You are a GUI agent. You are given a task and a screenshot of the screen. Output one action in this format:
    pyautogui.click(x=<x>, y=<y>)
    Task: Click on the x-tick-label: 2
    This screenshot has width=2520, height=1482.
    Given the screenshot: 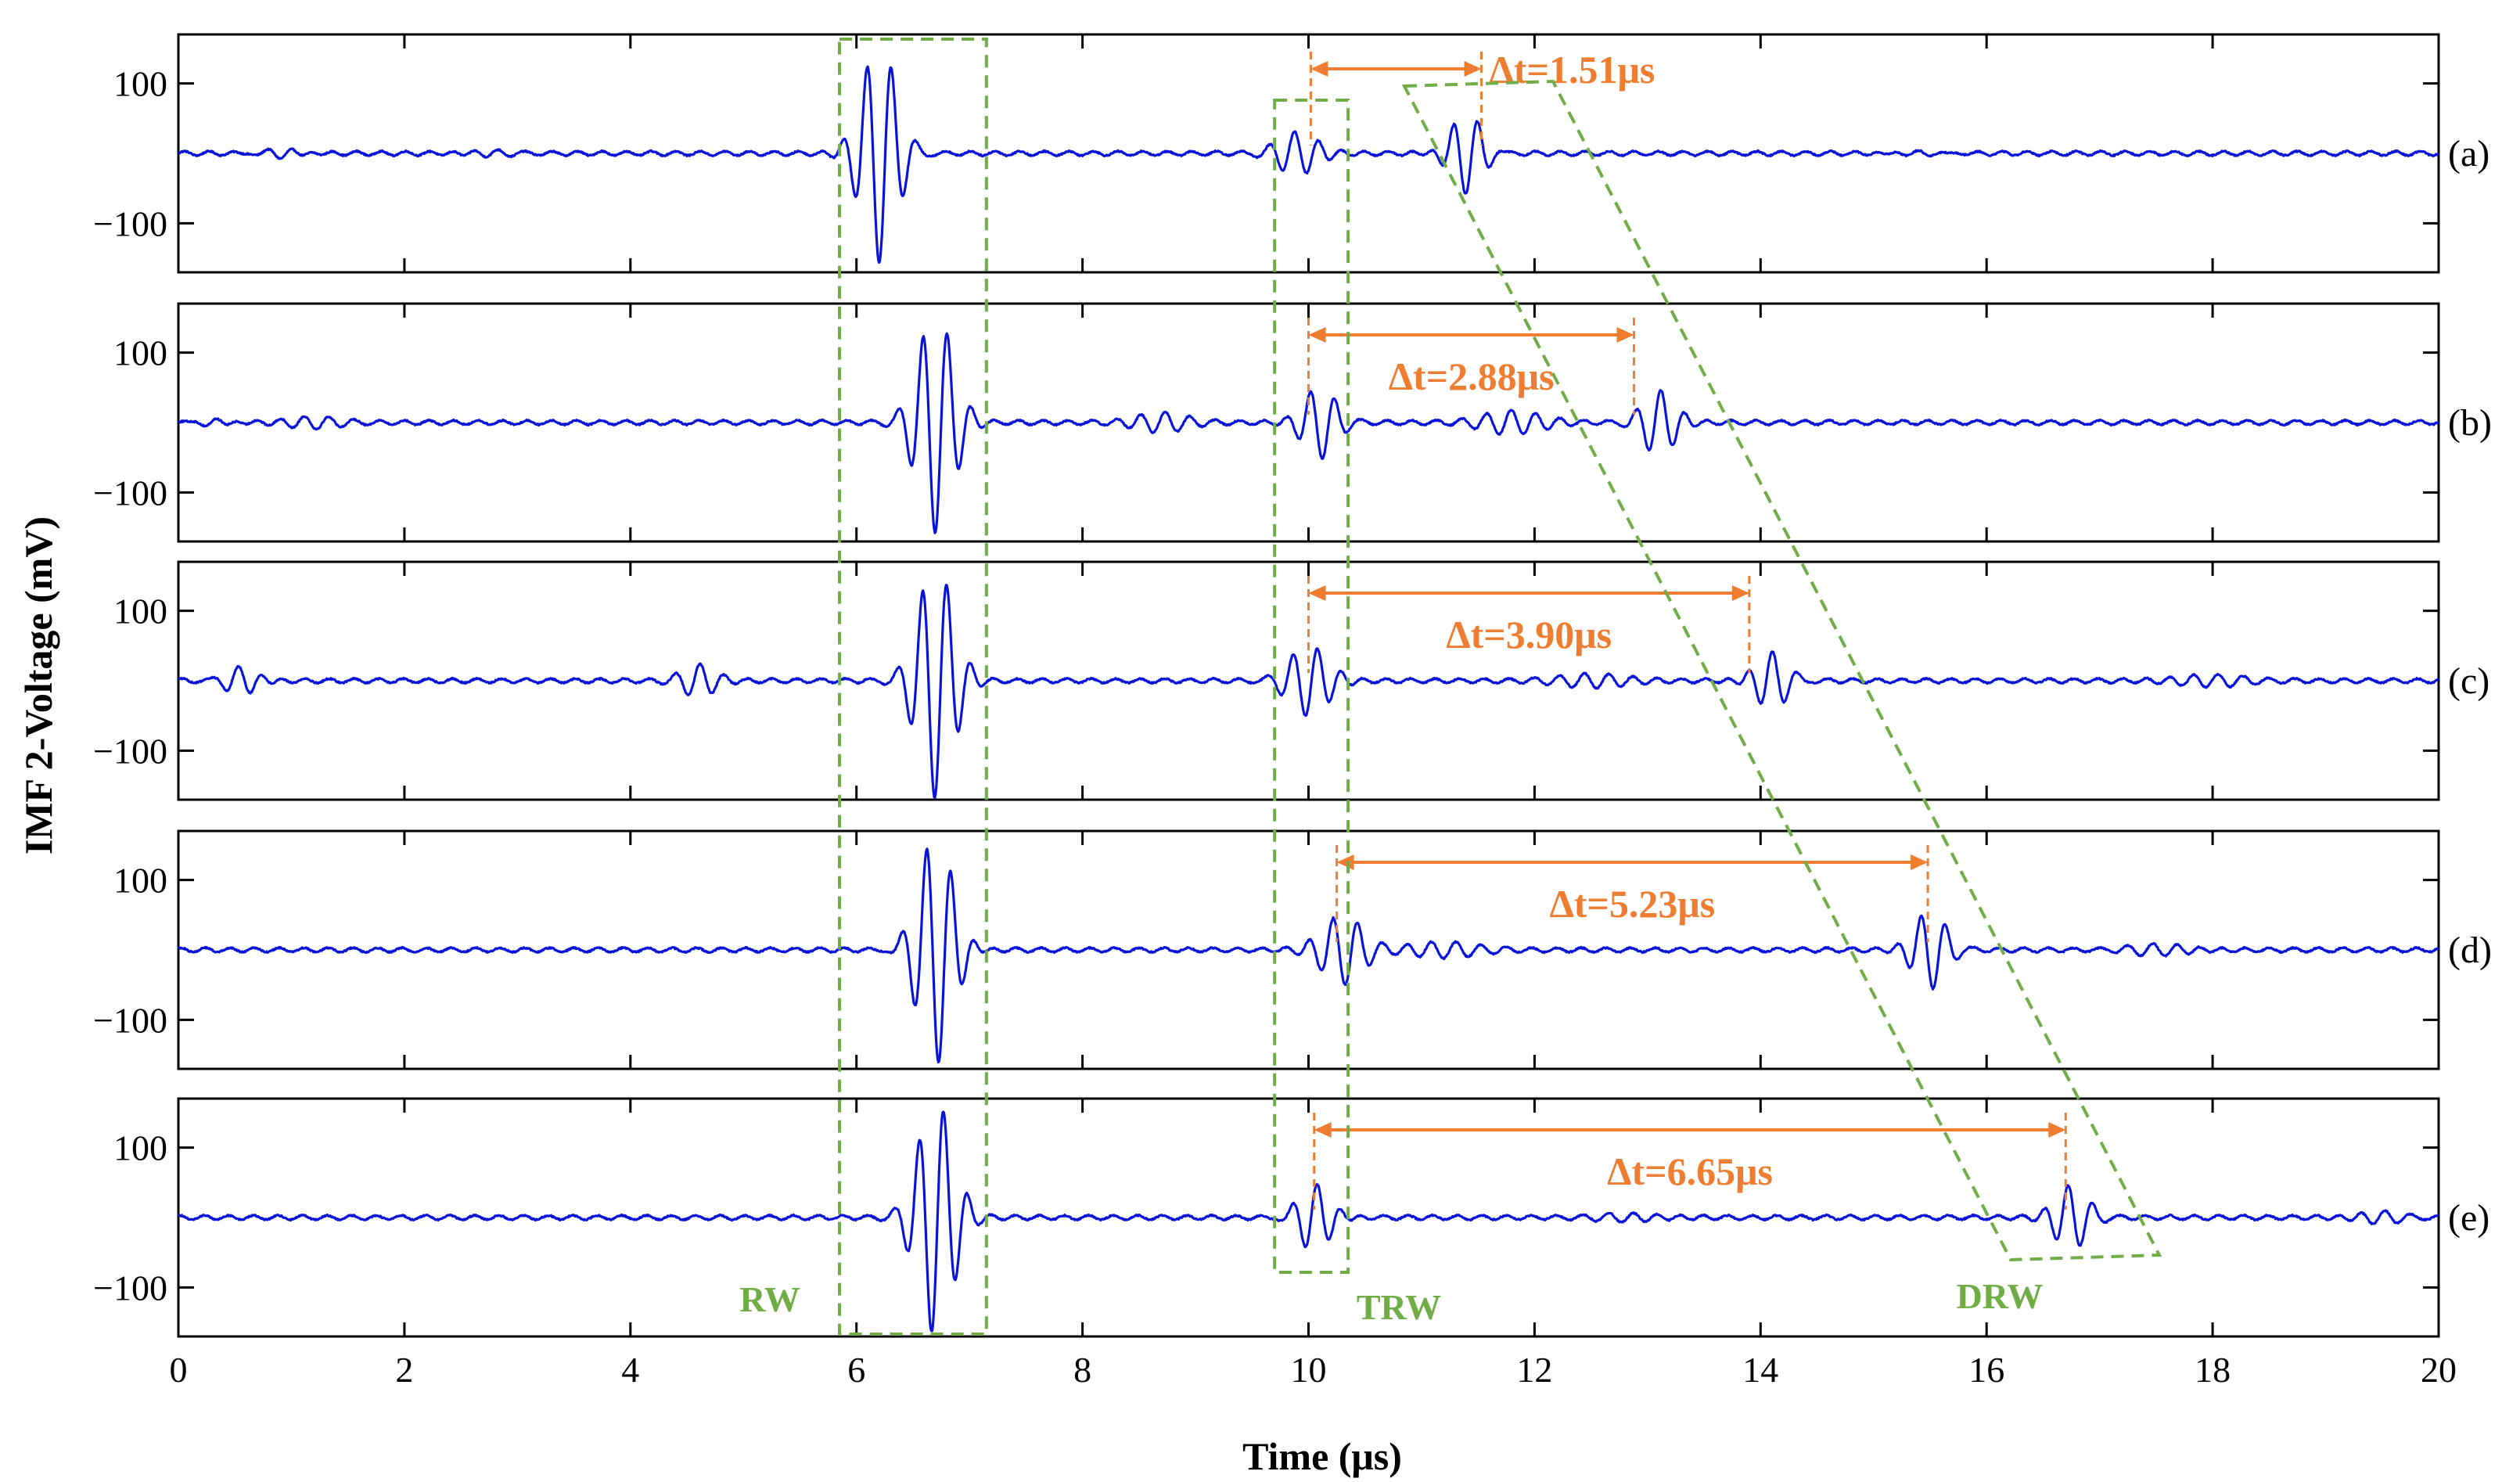 What is the action you would take?
    pyautogui.click(x=404, y=1370)
    